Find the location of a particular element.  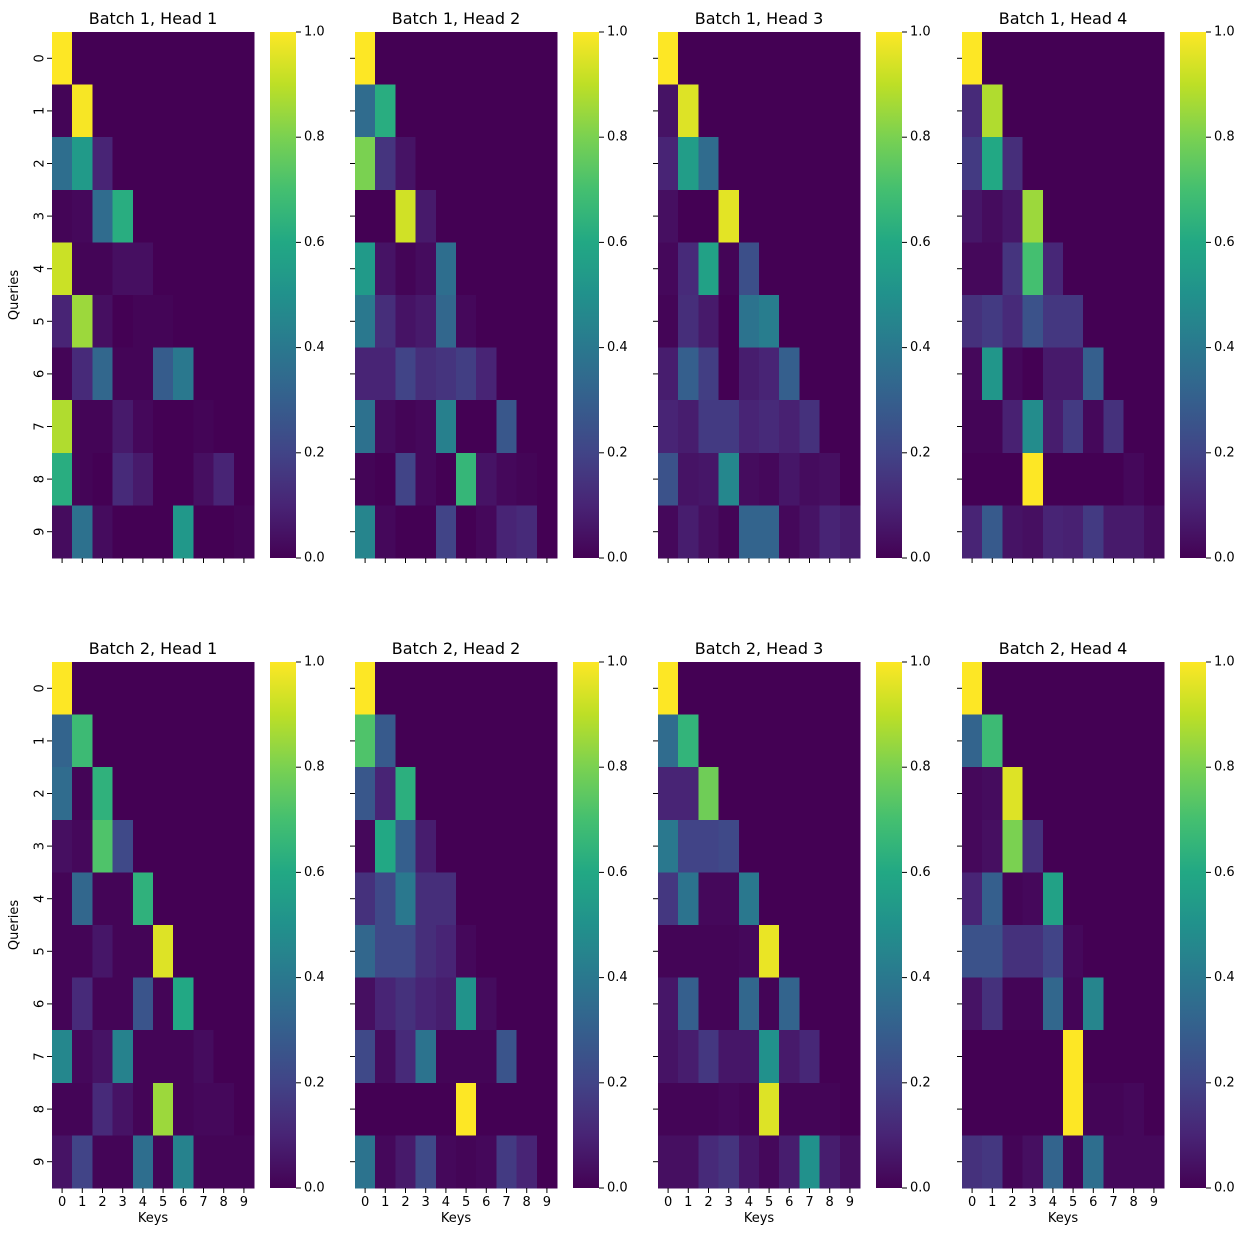

colorbar-tick-label: 1.0 is located at coordinates (617, 662).